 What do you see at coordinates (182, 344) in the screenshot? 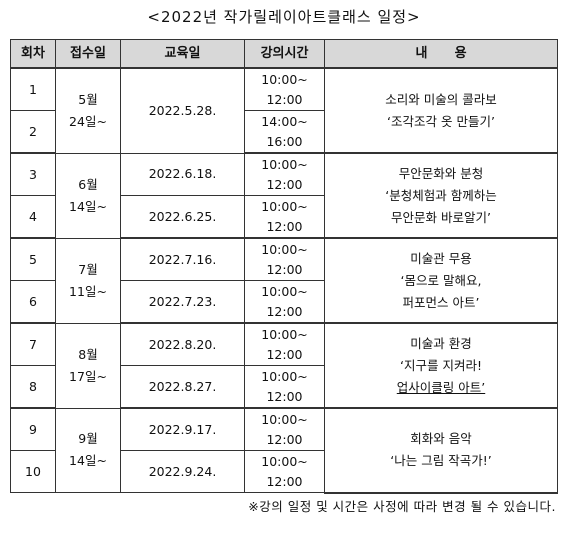
I see `class-date: 2022.8.20.` at bounding box center [182, 344].